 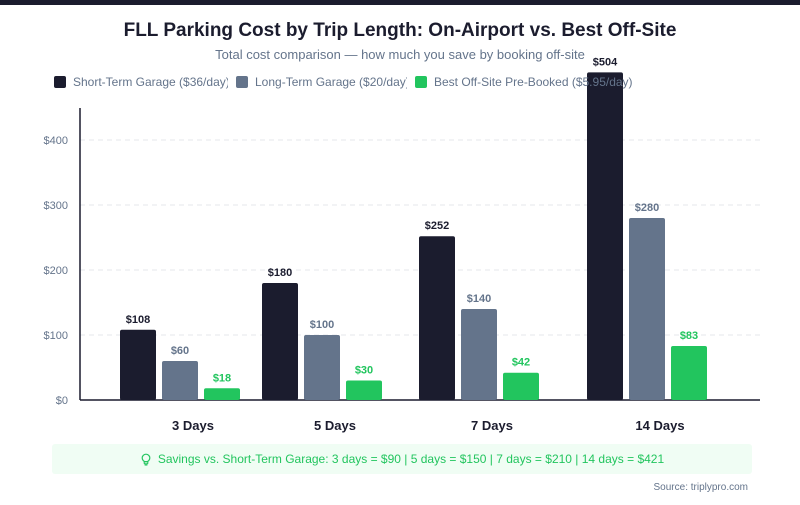 I want to click on bar-value-label: $140, so click(x=479, y=299).